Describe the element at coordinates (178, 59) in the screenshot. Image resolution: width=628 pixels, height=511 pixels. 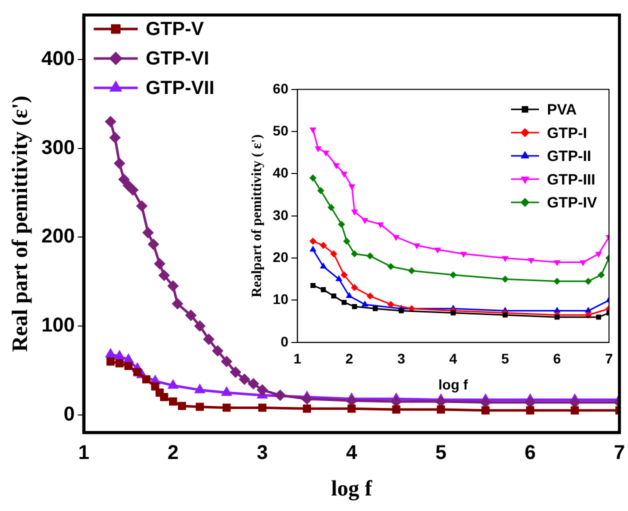
I see `legend-label: GTP-VI` at that location.